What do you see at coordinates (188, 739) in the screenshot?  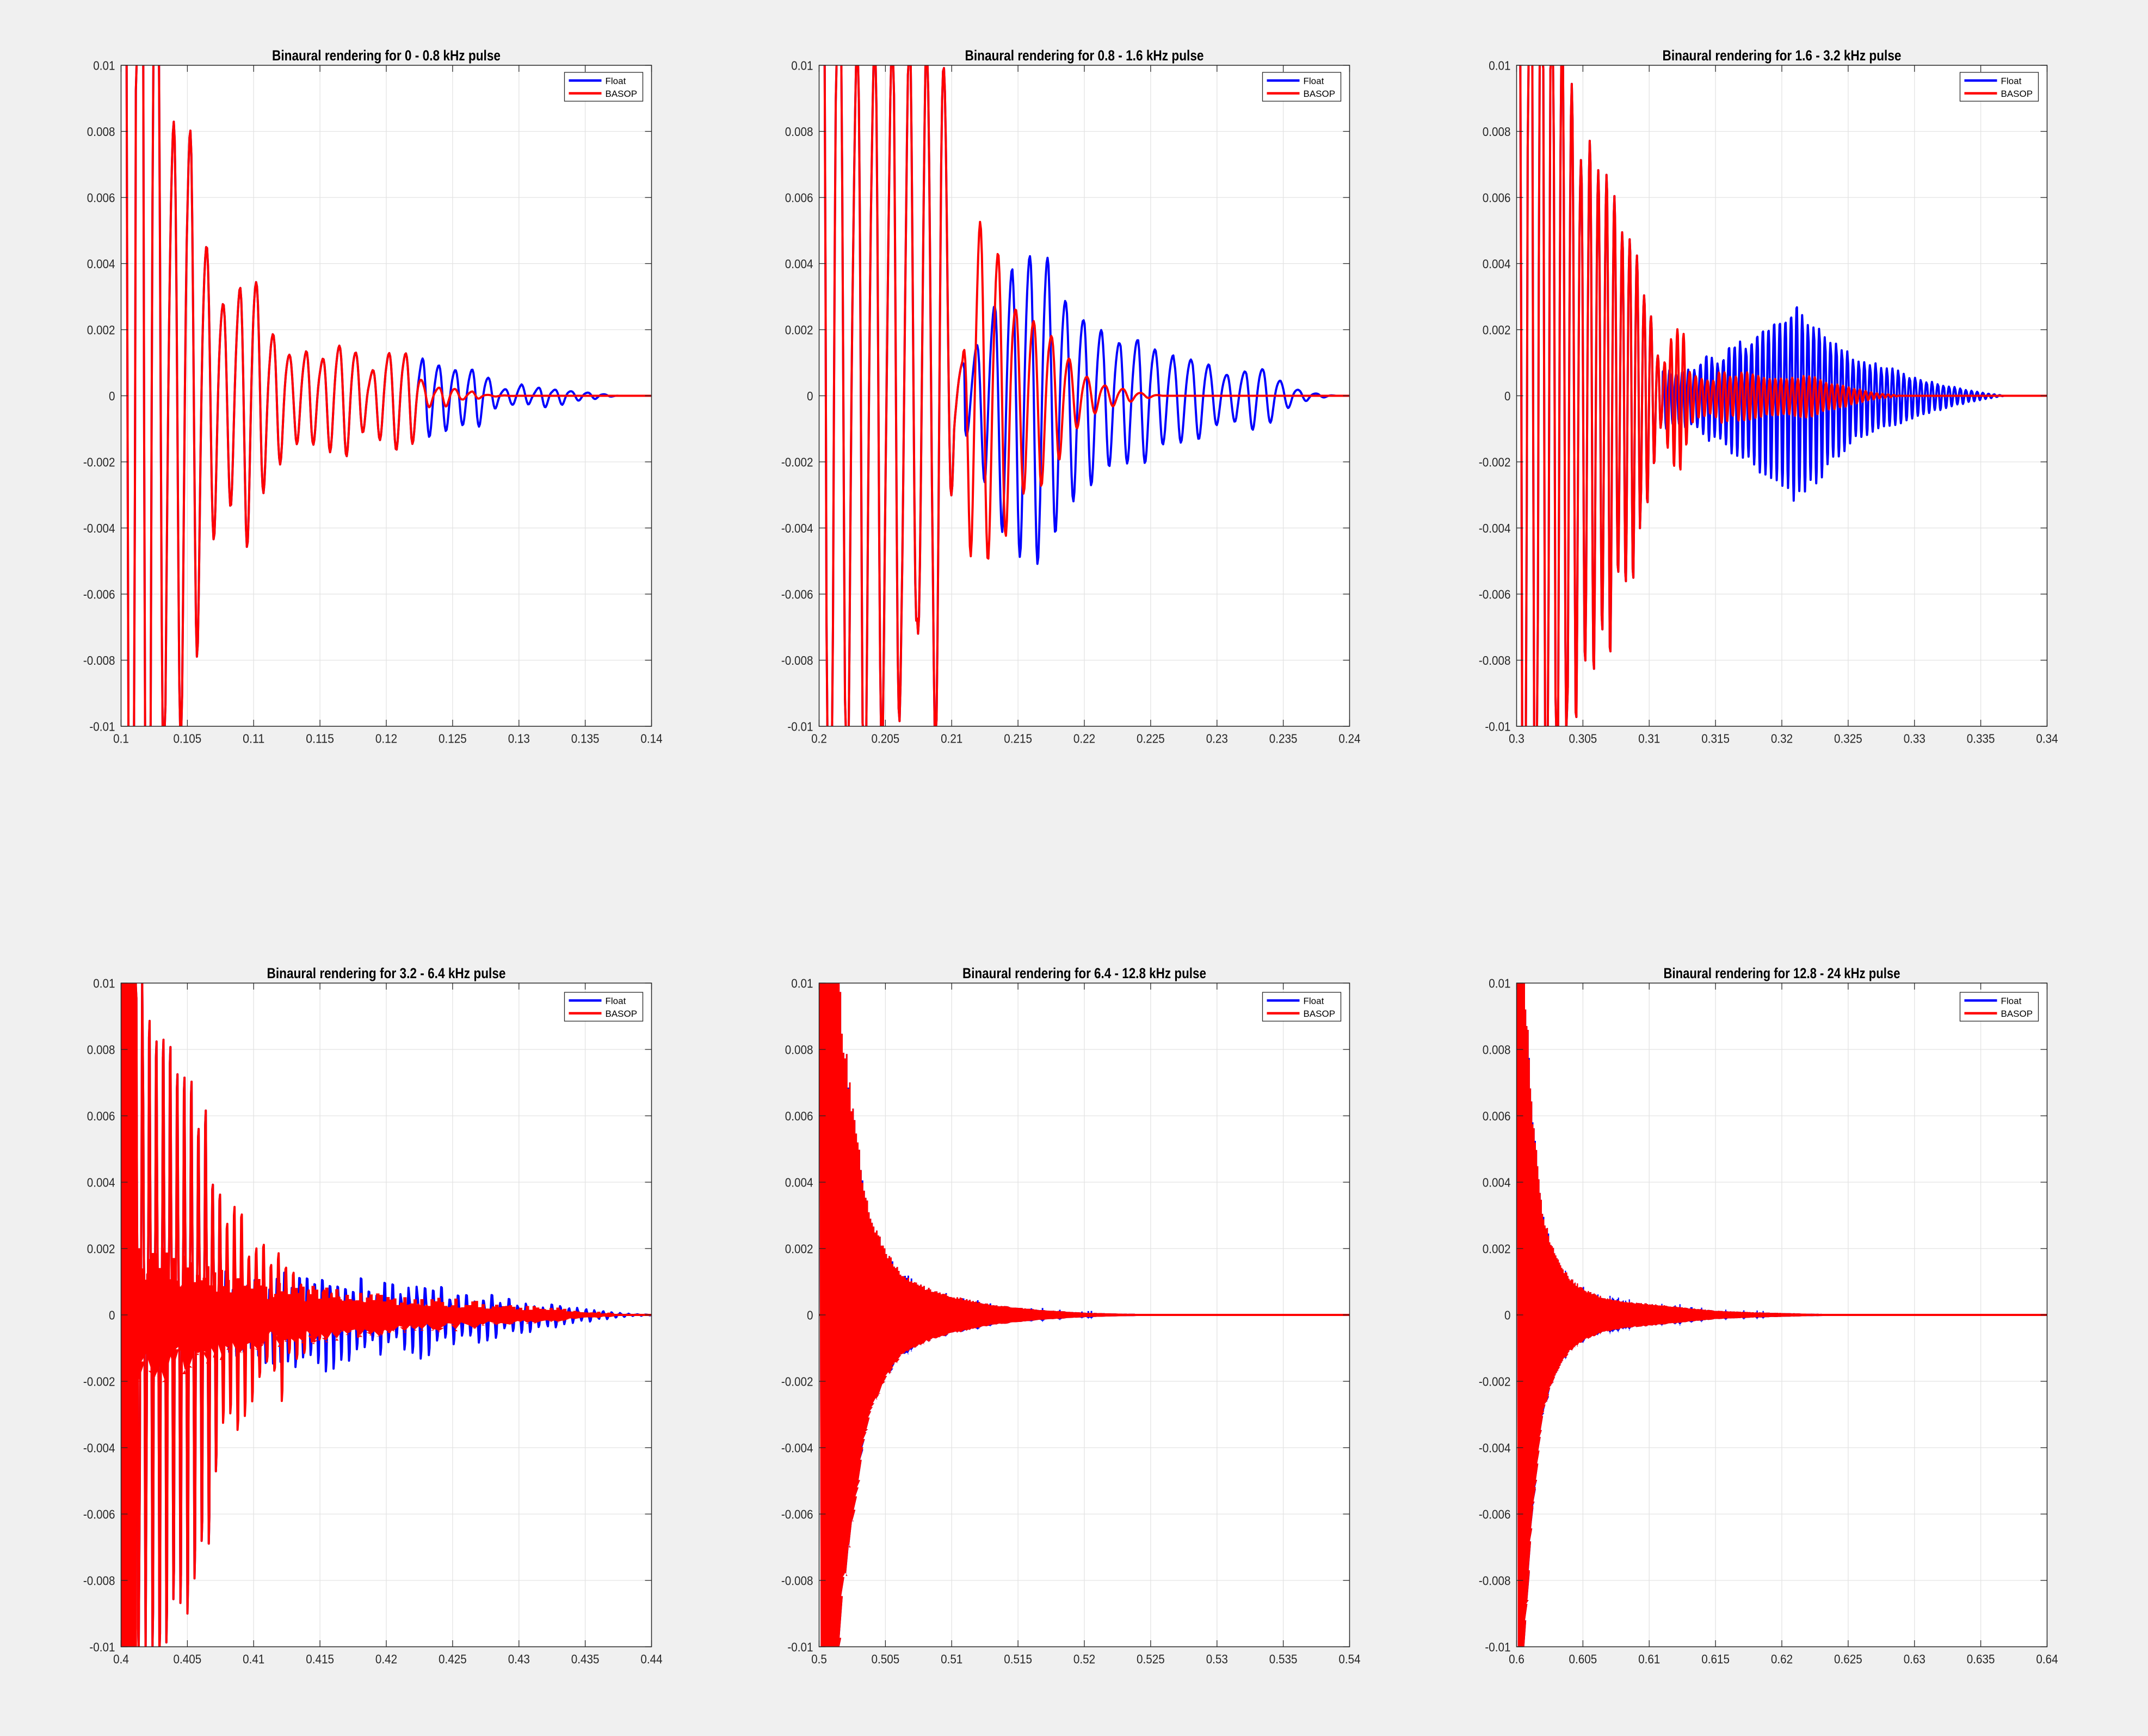 I see `svg-text: 0.105` at bounding box center [188, 739].